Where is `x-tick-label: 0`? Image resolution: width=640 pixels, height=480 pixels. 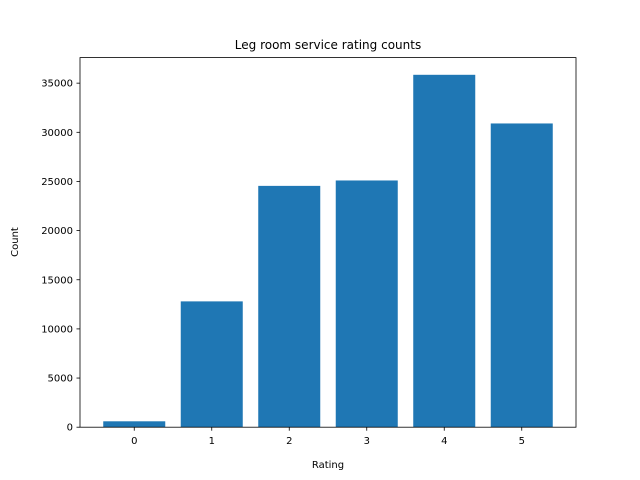 x-tick-label: 0 is located at coordinates (134, 441).